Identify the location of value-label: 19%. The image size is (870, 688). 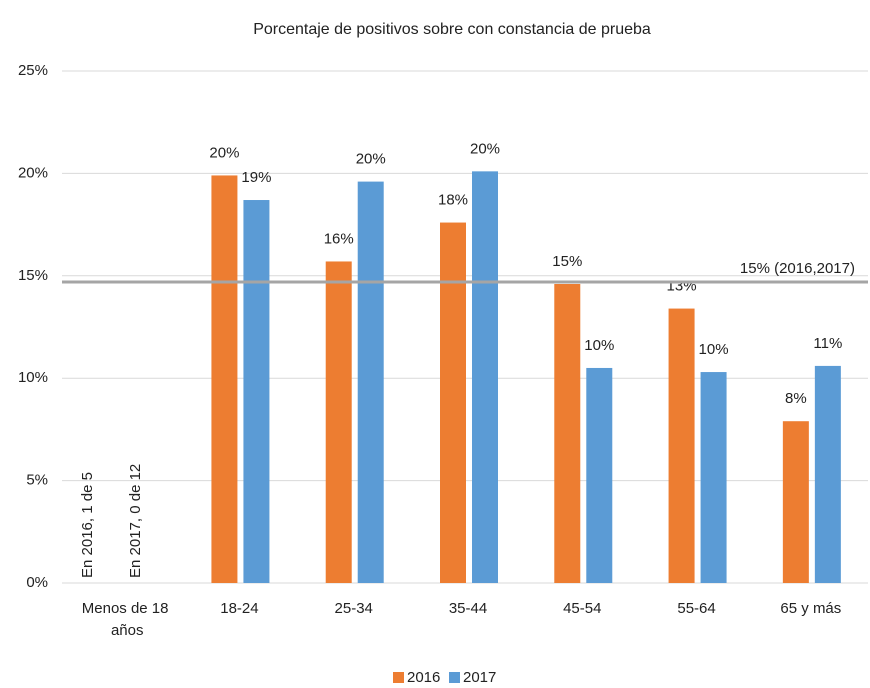
(256, 177).